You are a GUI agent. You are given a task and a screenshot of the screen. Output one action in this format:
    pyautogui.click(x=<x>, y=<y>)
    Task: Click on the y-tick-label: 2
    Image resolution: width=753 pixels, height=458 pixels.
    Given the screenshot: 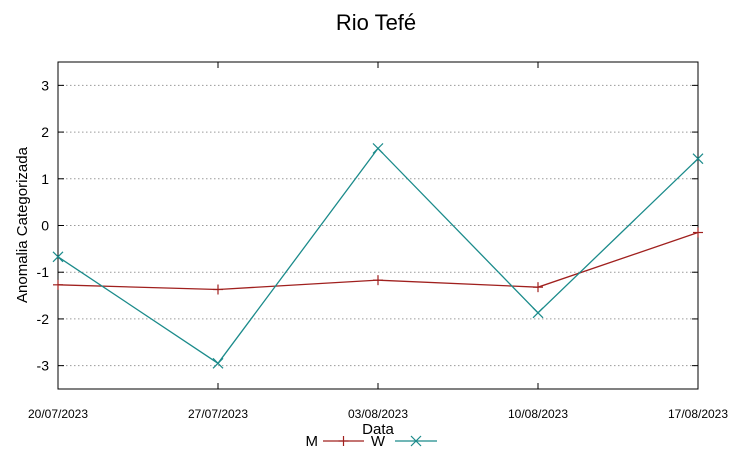 What is the action you would take?
    pyautogui.click(x=45, y=132)
    